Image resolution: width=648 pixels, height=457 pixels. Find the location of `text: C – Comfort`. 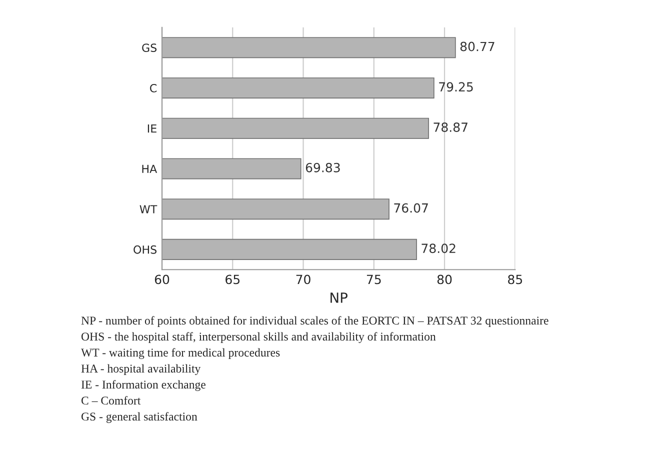

text: C – Comfort is located at coordinates (111, 400).